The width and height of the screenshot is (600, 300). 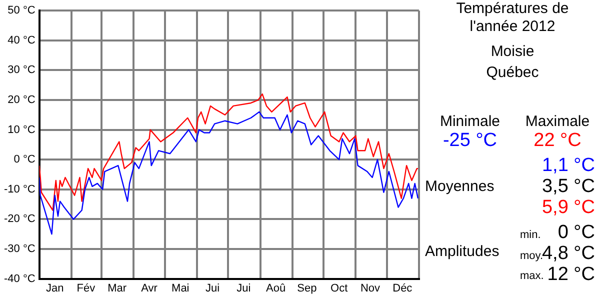 What do you see at coordinates (20, 219) in the screenshot?
I see `y-tick-label: -20 °C` at bounding box center [20, 219].